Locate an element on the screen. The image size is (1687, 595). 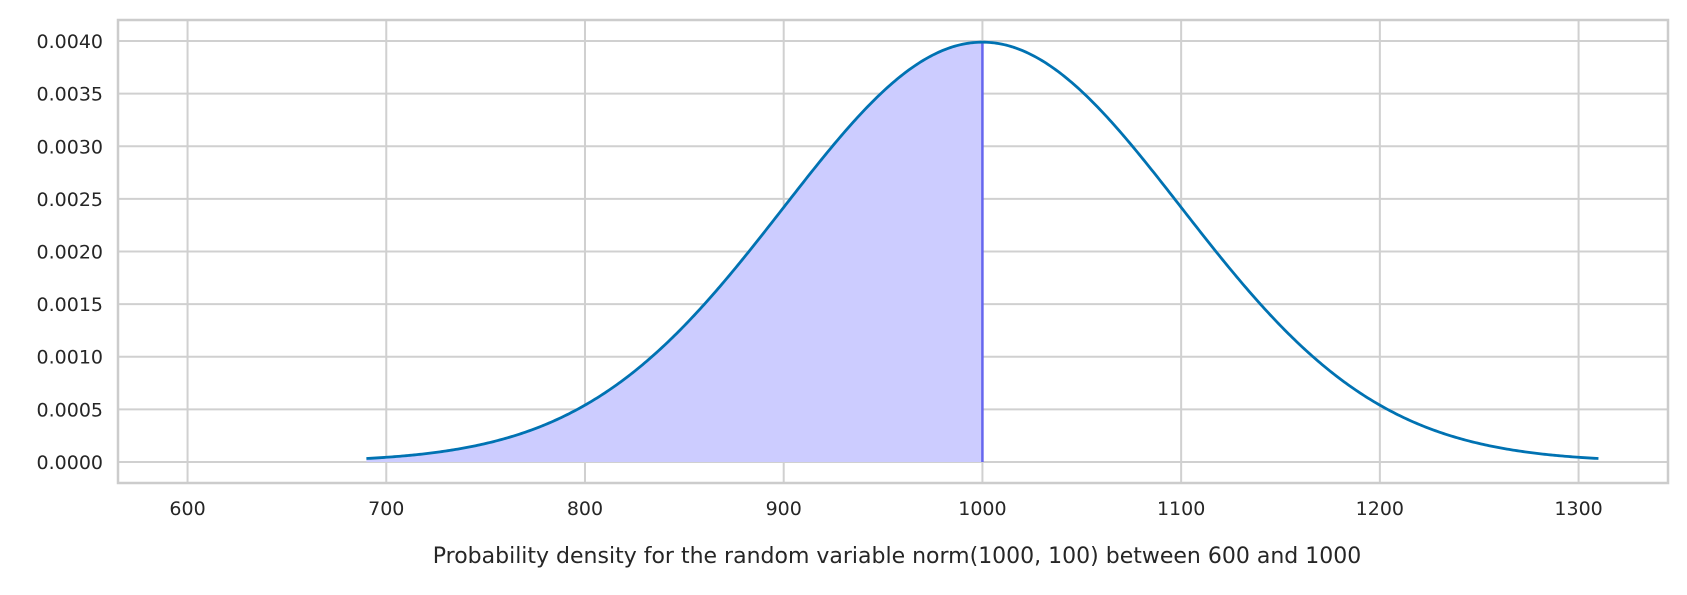
x-tick-label: 1300 is located at coordinates (1578, 509).